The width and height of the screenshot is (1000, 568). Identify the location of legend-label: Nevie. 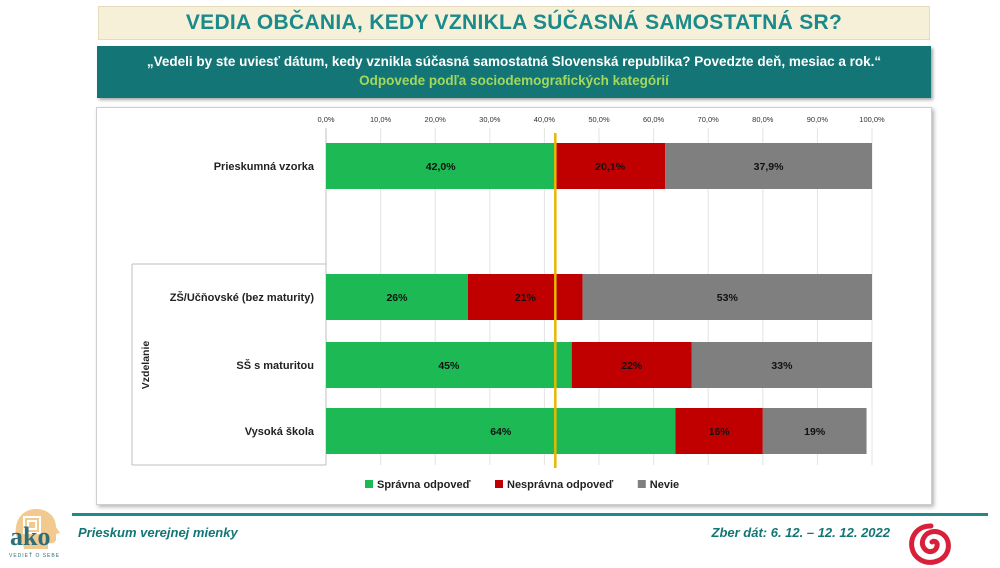
(664, 485).